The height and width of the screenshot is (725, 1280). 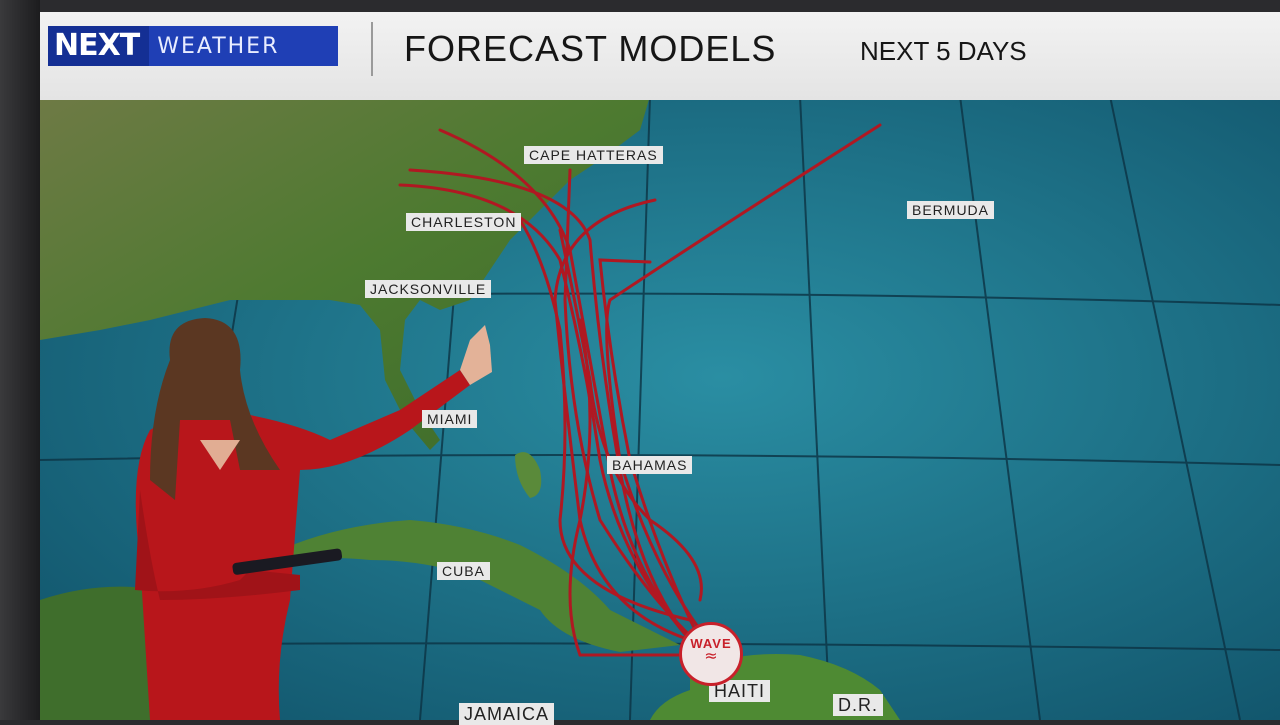 What do you see at coordinates (428, 289) in the screenshot?
I see `label-jacksonville: JACKSONVILLE` at bounding box center [428, 289].